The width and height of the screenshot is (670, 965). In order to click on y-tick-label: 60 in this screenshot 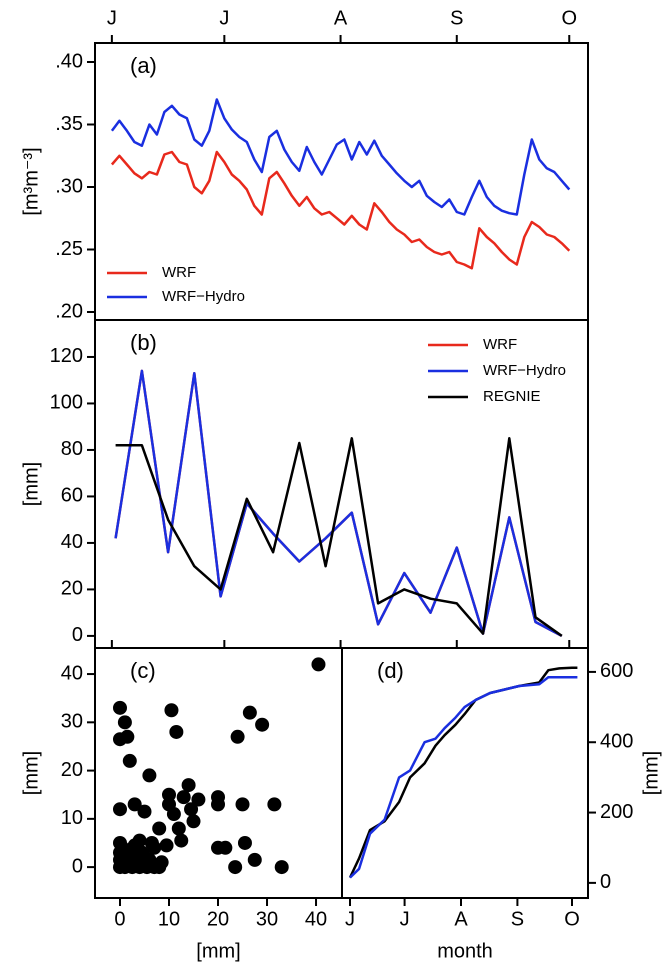, I will do `click(72, 496)`.